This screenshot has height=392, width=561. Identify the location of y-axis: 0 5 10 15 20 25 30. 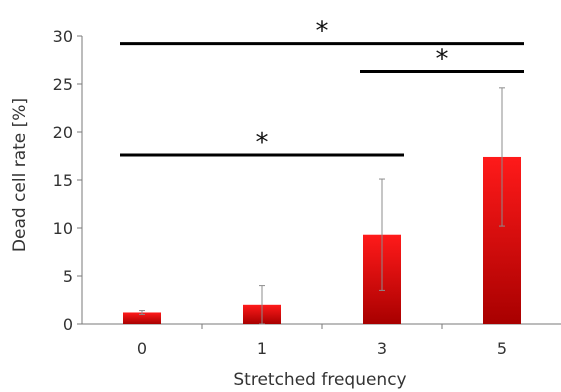
(68, 180).